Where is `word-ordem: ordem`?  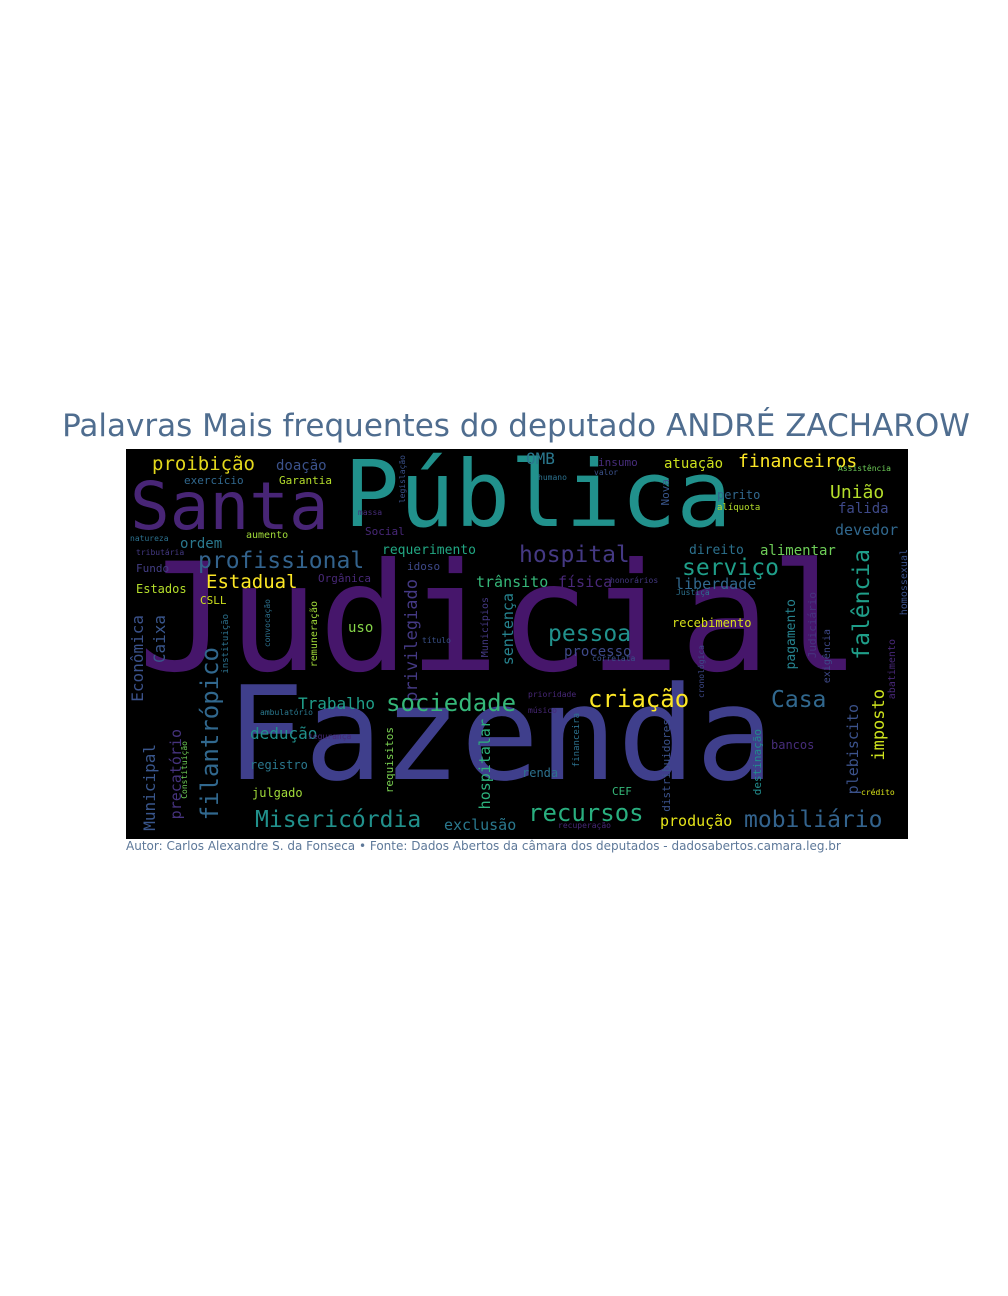 word-ordem: ordem is located at coordinates (201, 544).